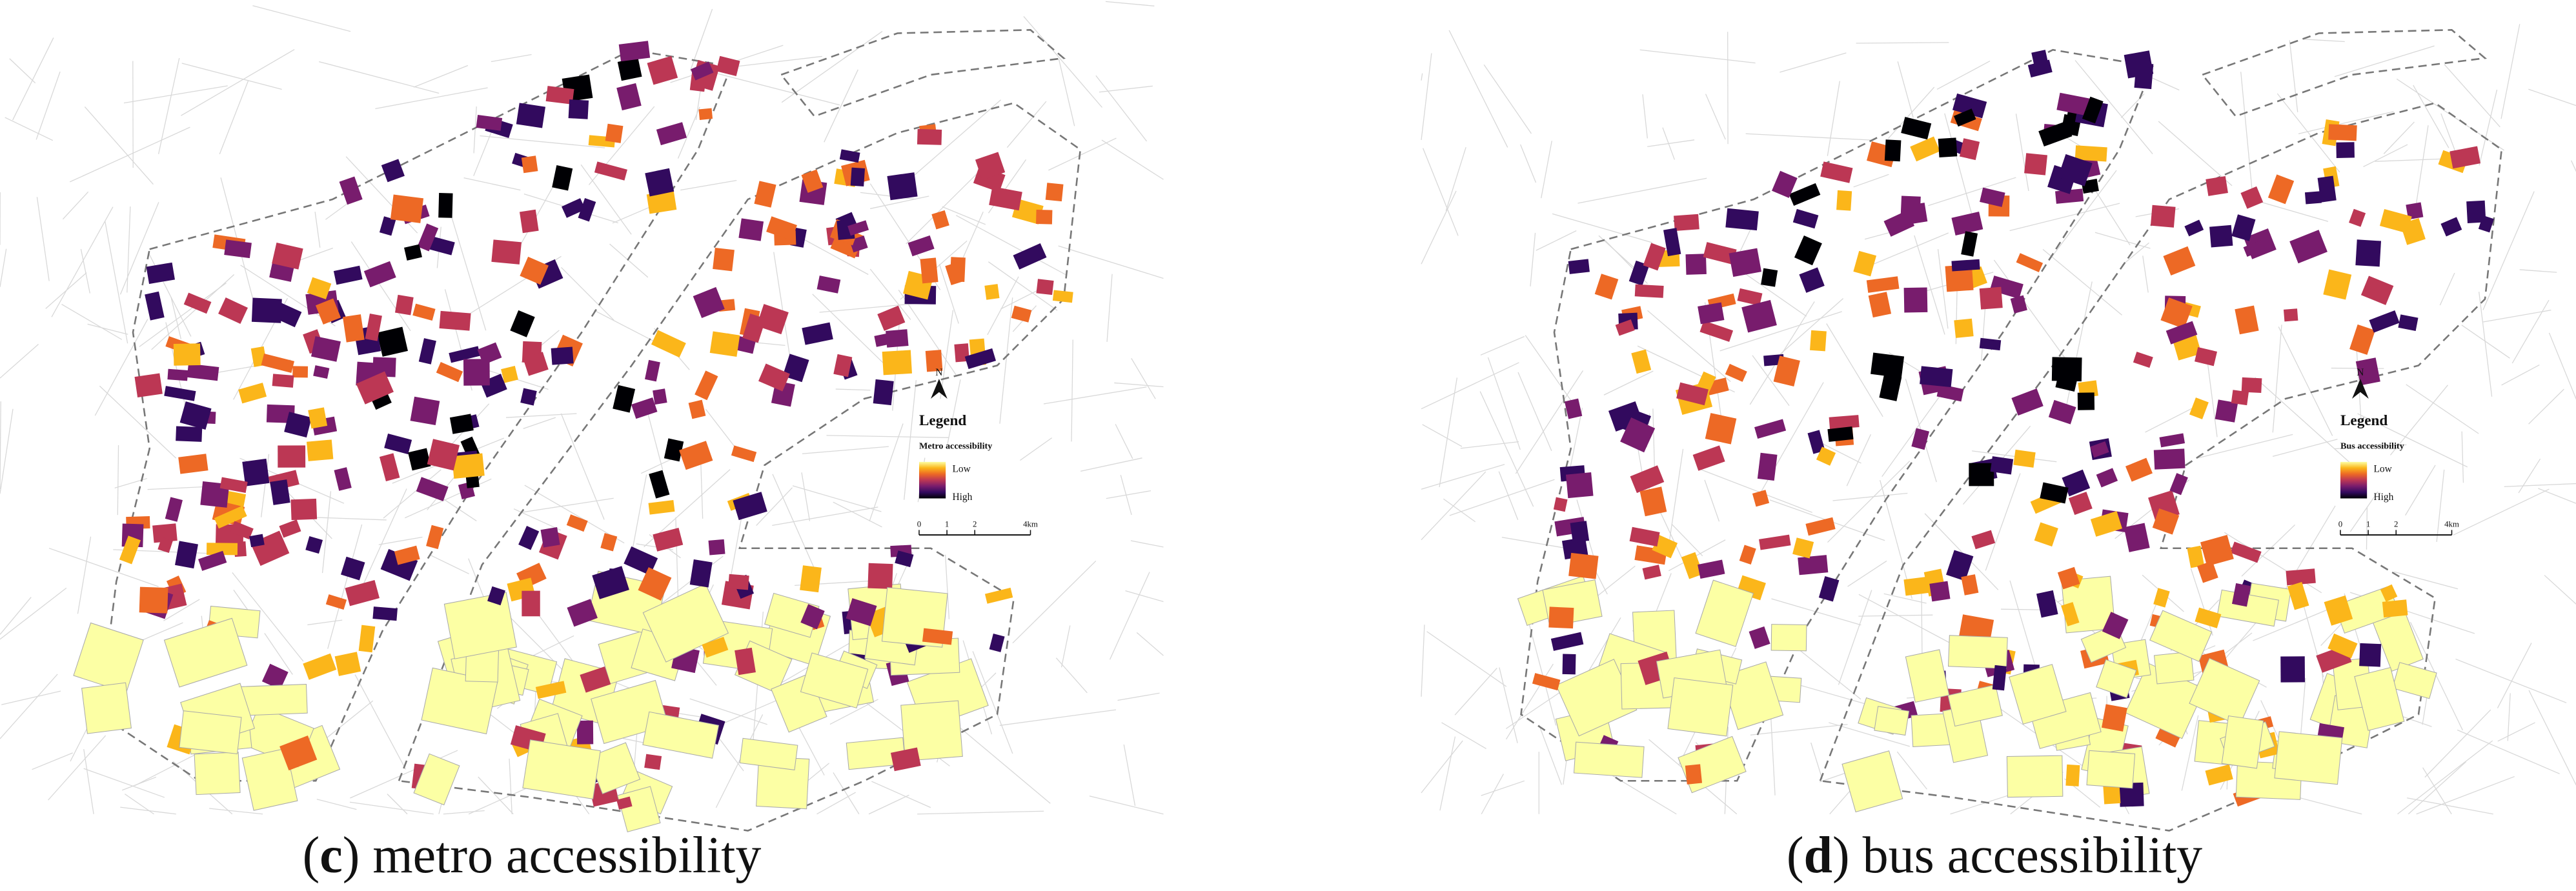  What do you see at coordinates (552, 855) in the screenshot?
I see `caption-text: ) metro accessibility` at bounding box center [552, 855].